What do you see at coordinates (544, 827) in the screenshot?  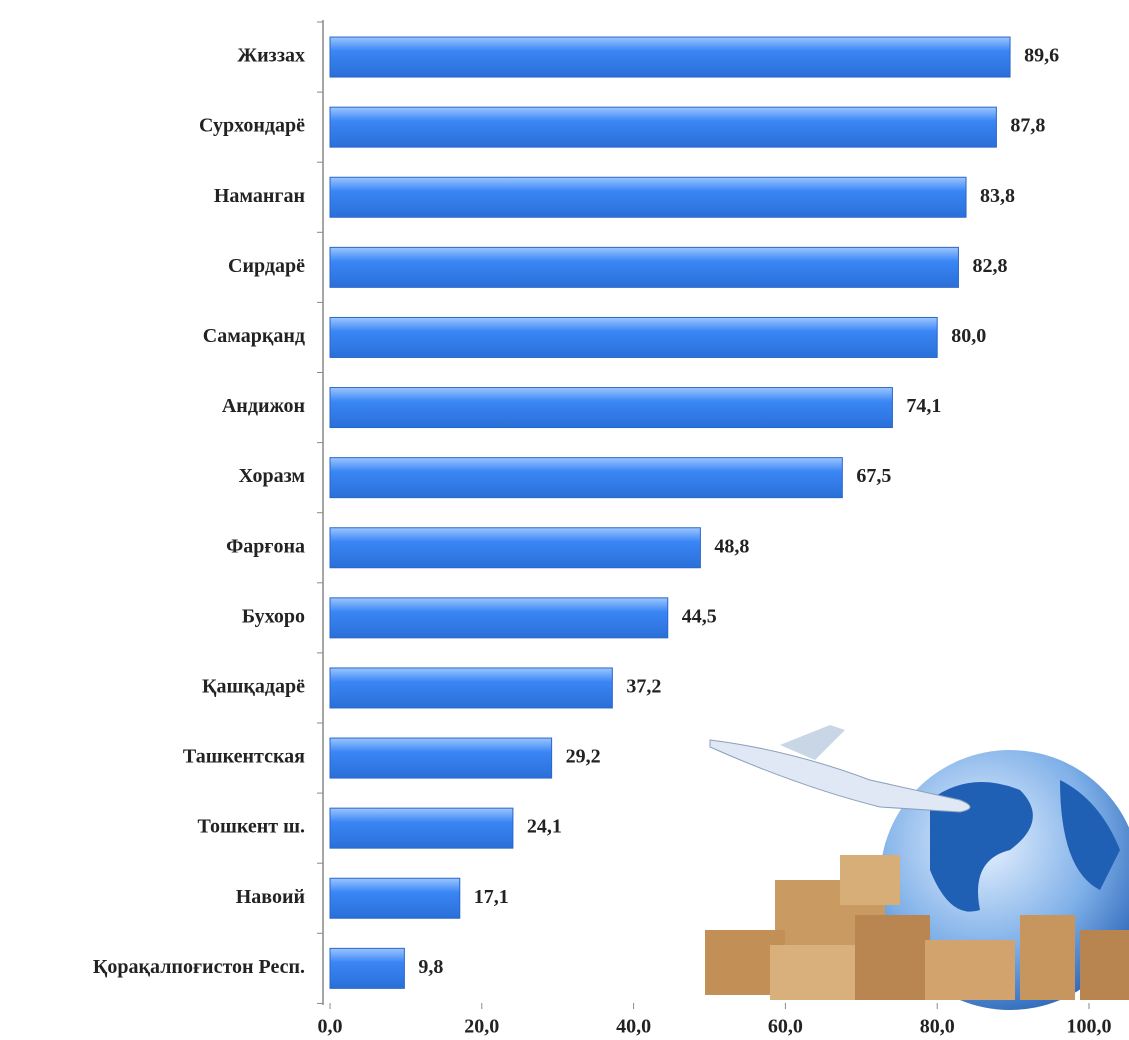 I see `value-label: 24,1` at bounding box center [544, 827].